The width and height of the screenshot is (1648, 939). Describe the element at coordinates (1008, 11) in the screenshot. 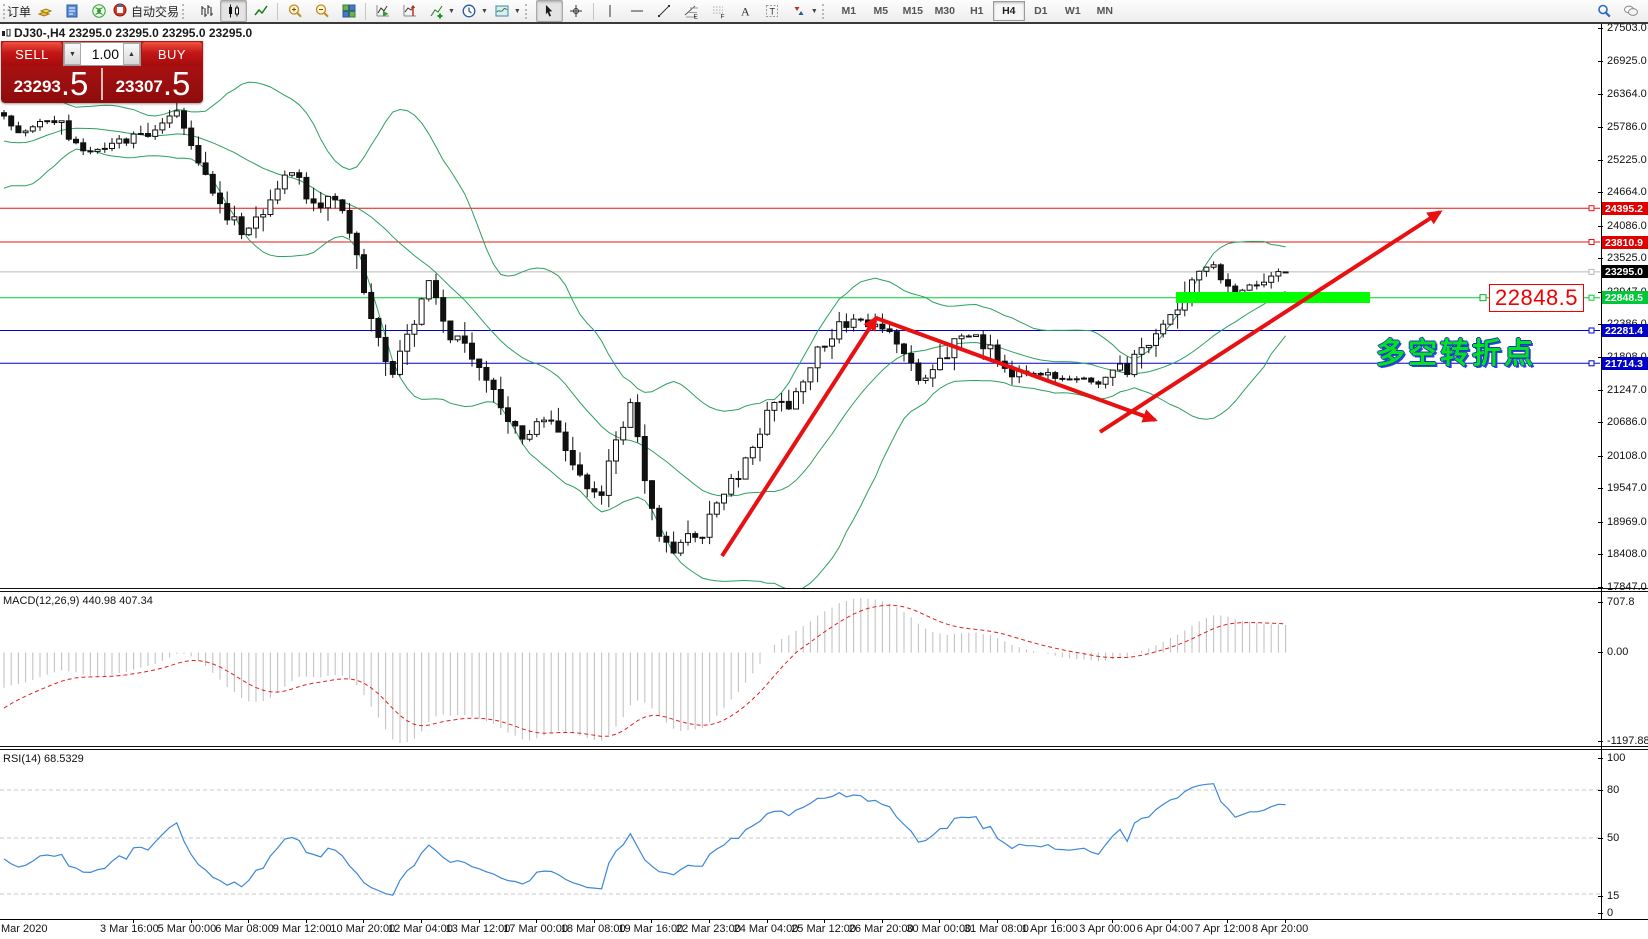

I see `timeframe-button-h4: H4` at that location.